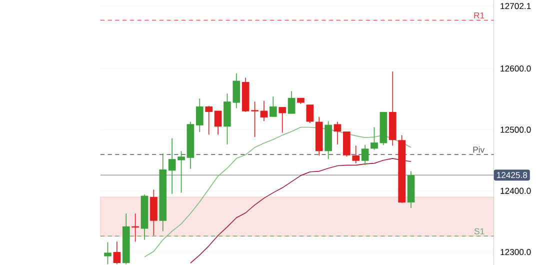 This screenshot has height=265, width=556. Describe the element at coordinates (515, 68) in the screenshot. I see `y-tick-label: 12600.0` at that location.